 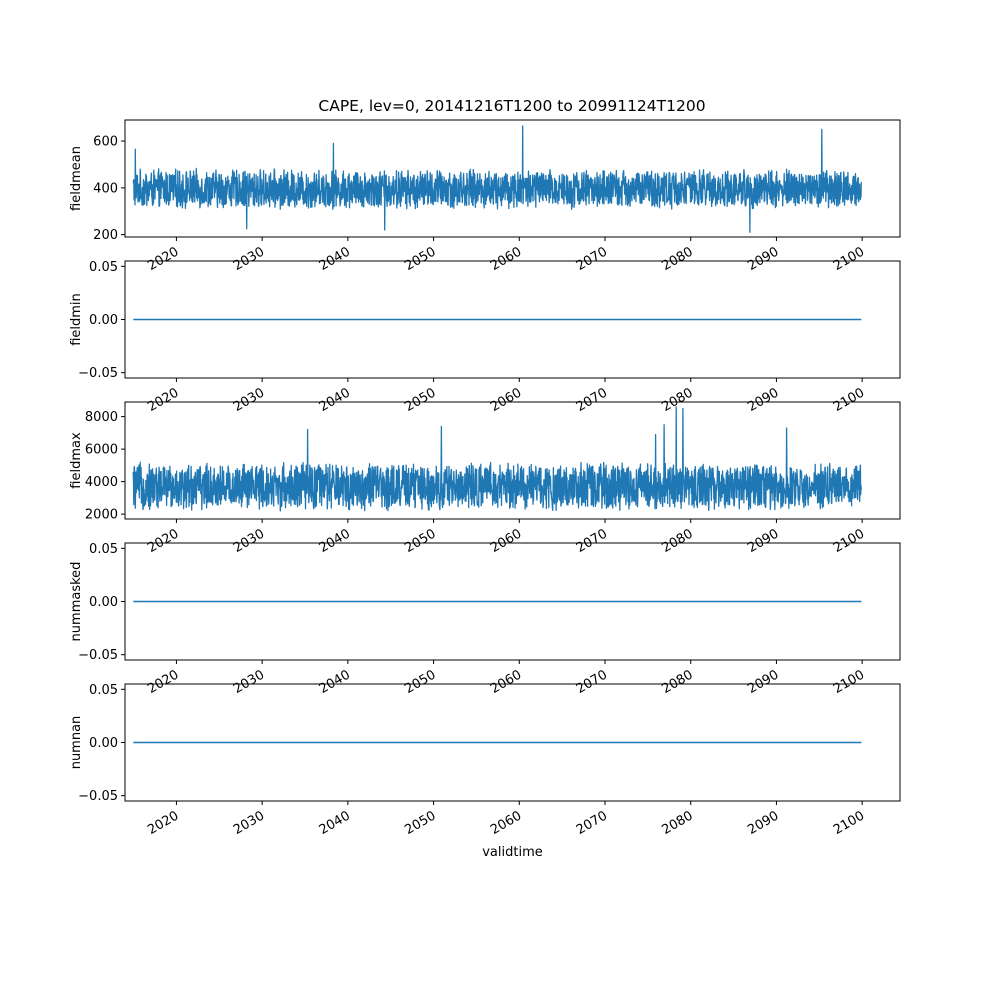 I want to click on y-tick-label: 600, so click(x=105, y=142).